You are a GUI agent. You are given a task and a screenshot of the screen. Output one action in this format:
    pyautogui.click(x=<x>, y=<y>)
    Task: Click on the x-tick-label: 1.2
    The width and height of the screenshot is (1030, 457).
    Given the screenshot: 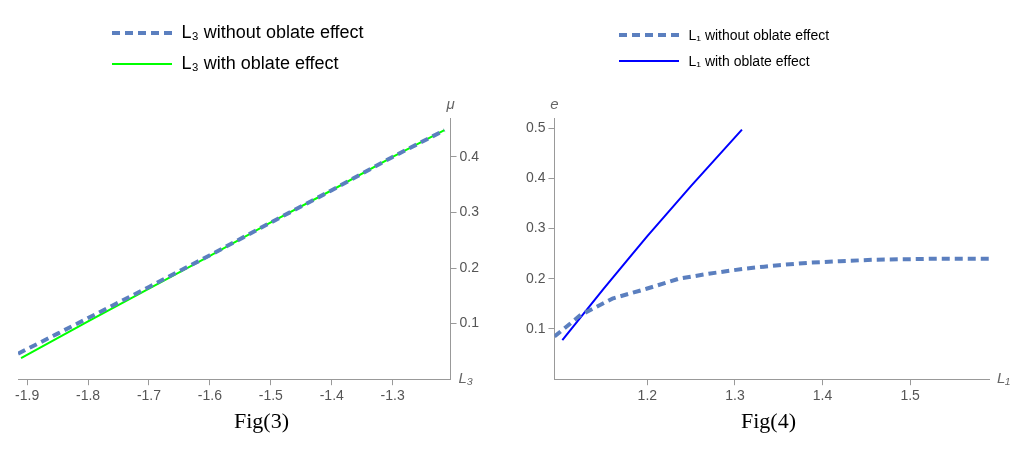 What is the action you would take?
    pyautogui.click(x=647, y=395)
    